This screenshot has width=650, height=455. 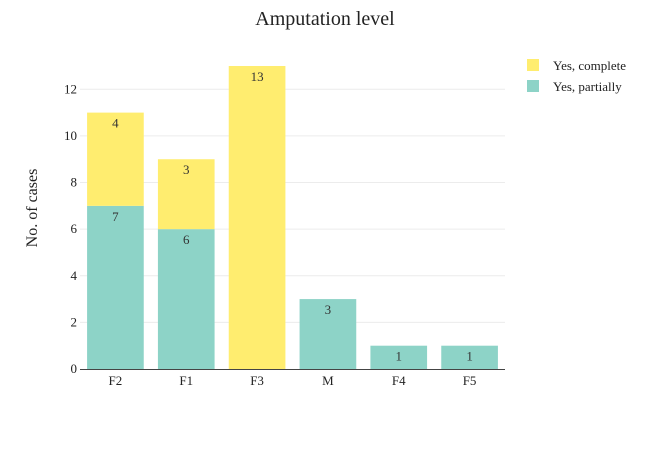 I want to click on x-tick-label: F1, so click(x=186, y=380).